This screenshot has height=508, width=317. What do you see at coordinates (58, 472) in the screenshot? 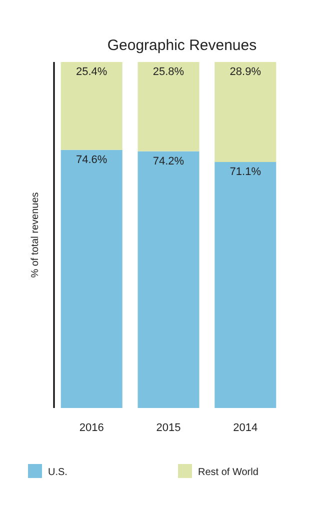
I see `legend-label: U.S.` at bounding box center [58, 472].